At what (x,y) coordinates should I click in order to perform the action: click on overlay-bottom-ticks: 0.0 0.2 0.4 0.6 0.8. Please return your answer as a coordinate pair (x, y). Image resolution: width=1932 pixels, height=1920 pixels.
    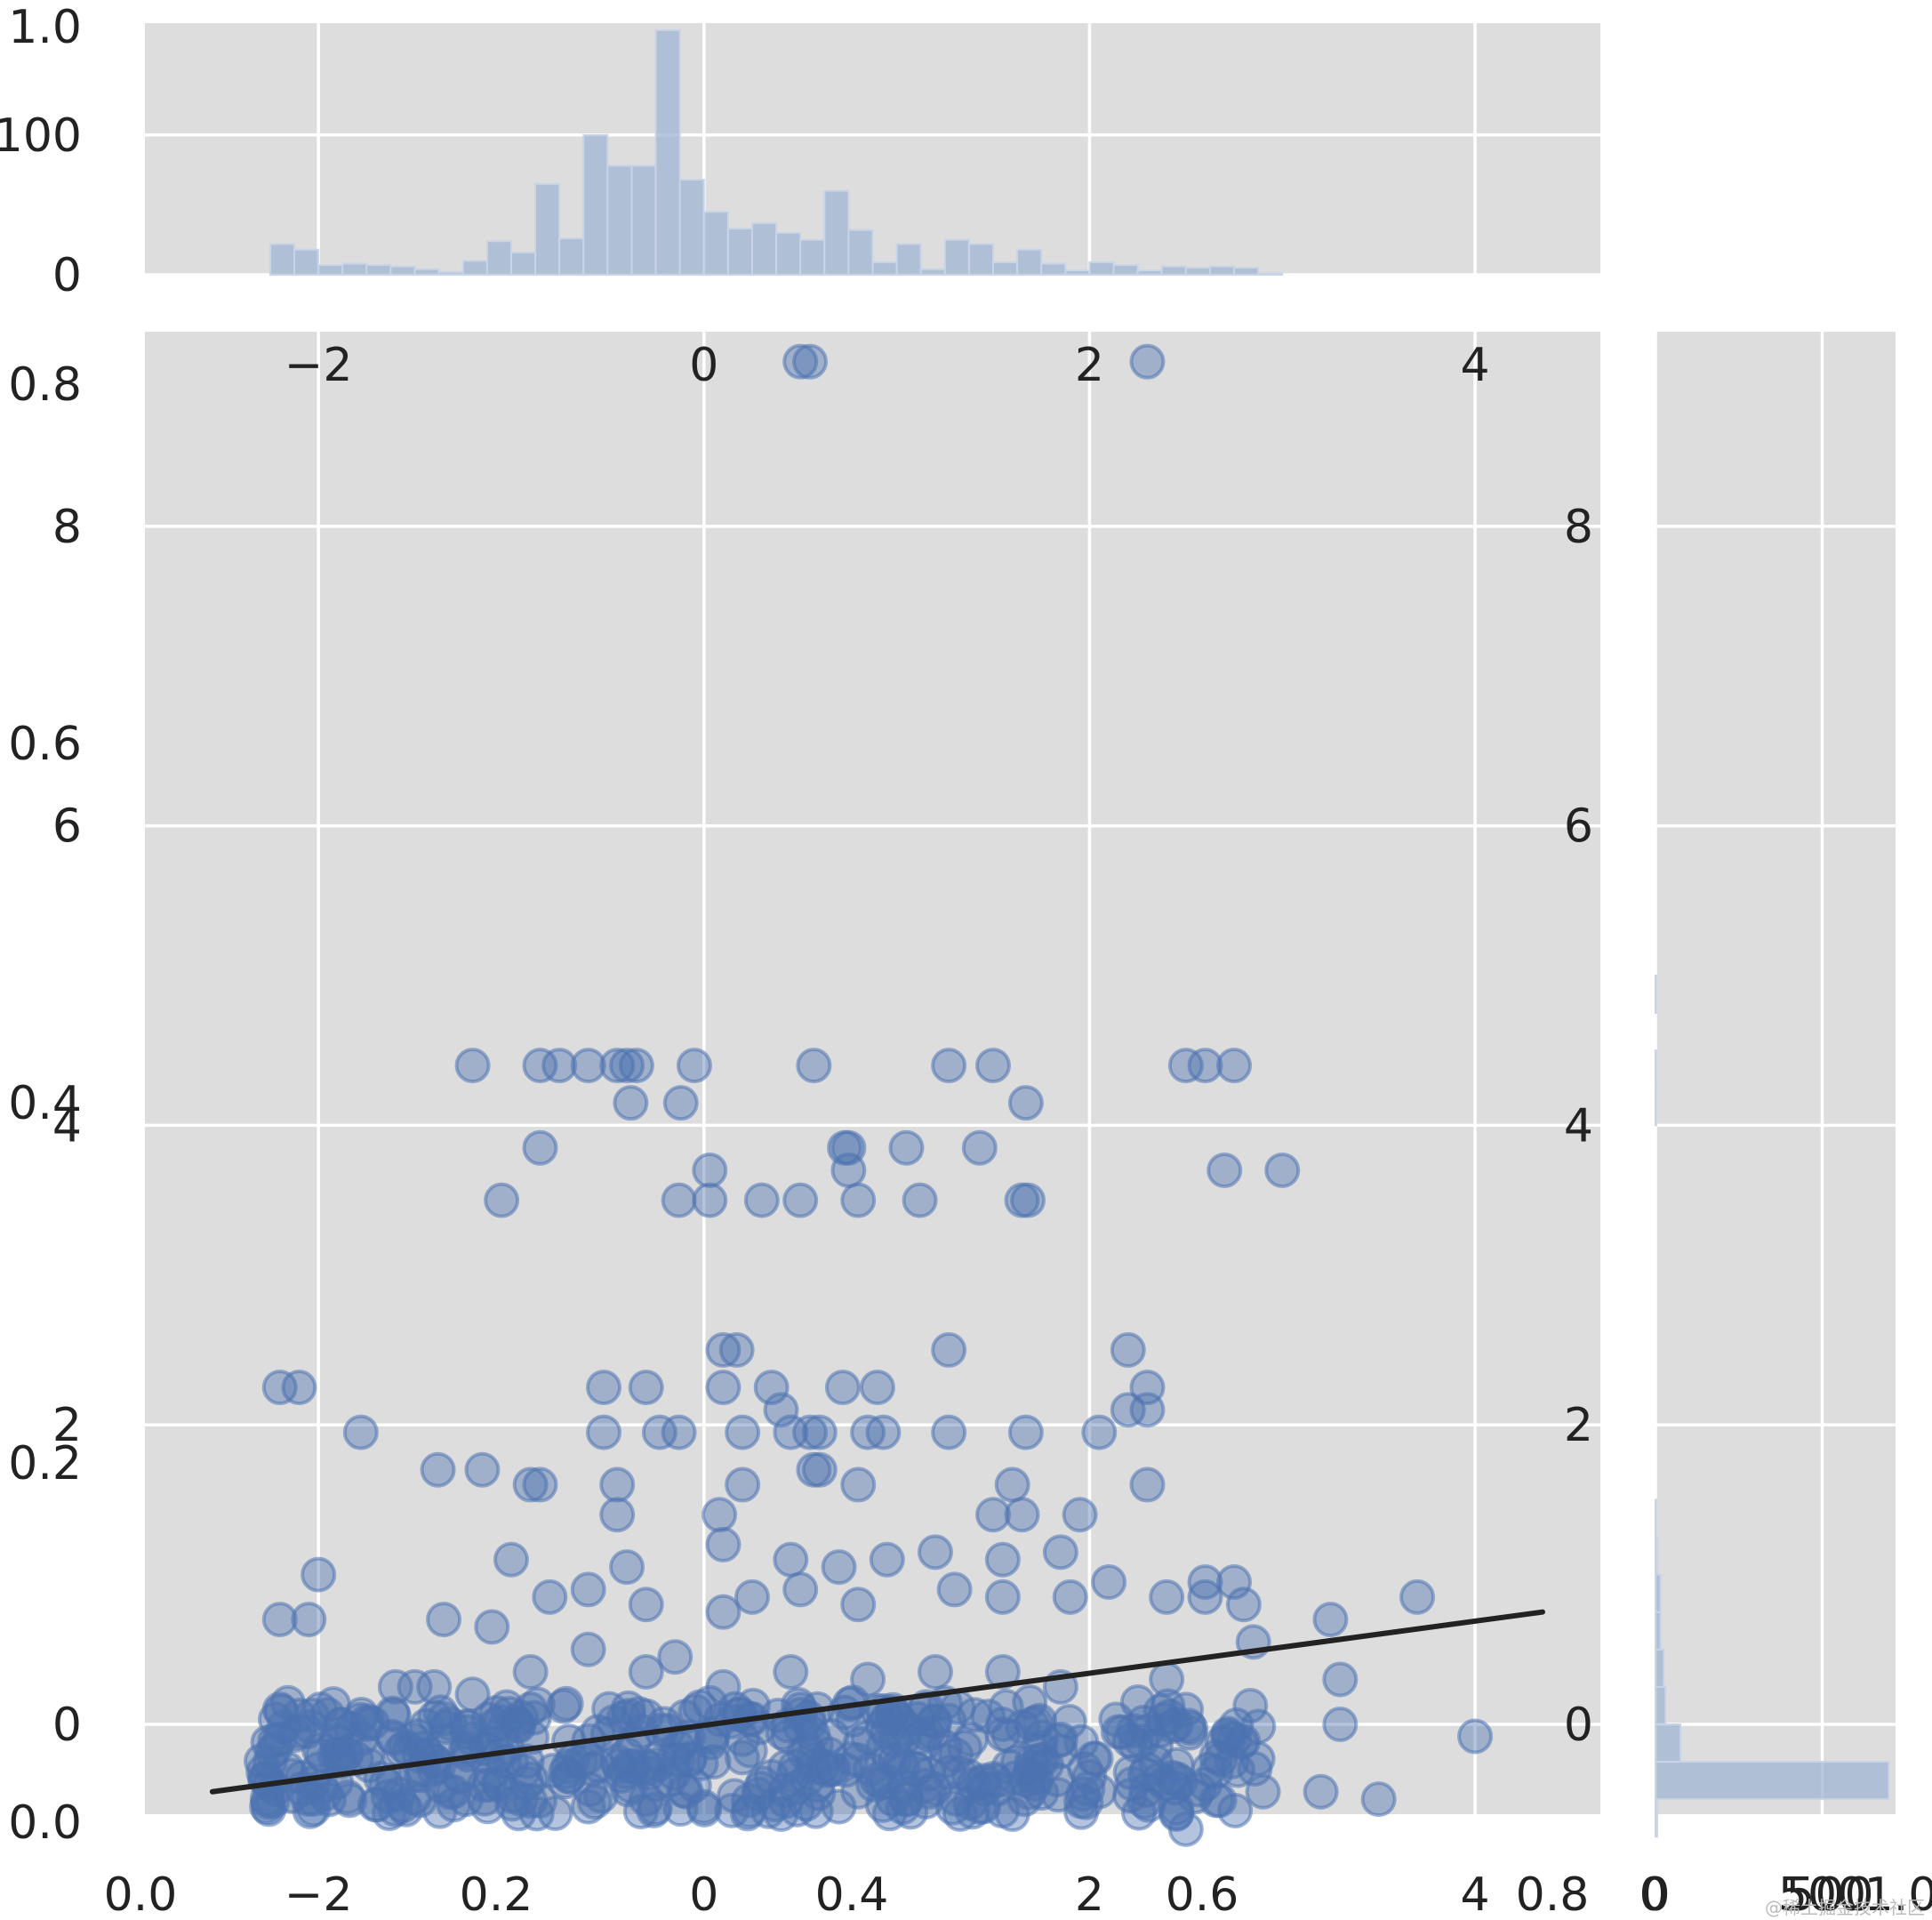
    Looking at the image, I should click on (847, 1894).